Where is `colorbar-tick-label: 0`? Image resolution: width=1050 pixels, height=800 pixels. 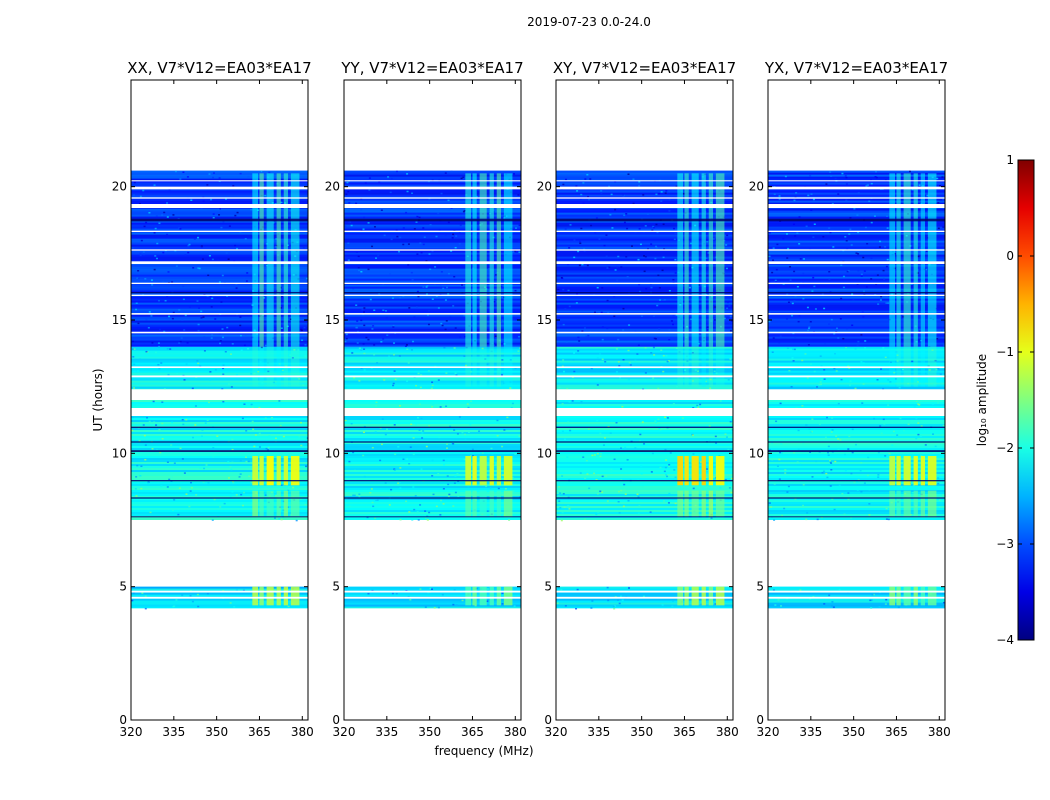 colorbar-tick-label: 0 is located at coordinates (1010, 256).